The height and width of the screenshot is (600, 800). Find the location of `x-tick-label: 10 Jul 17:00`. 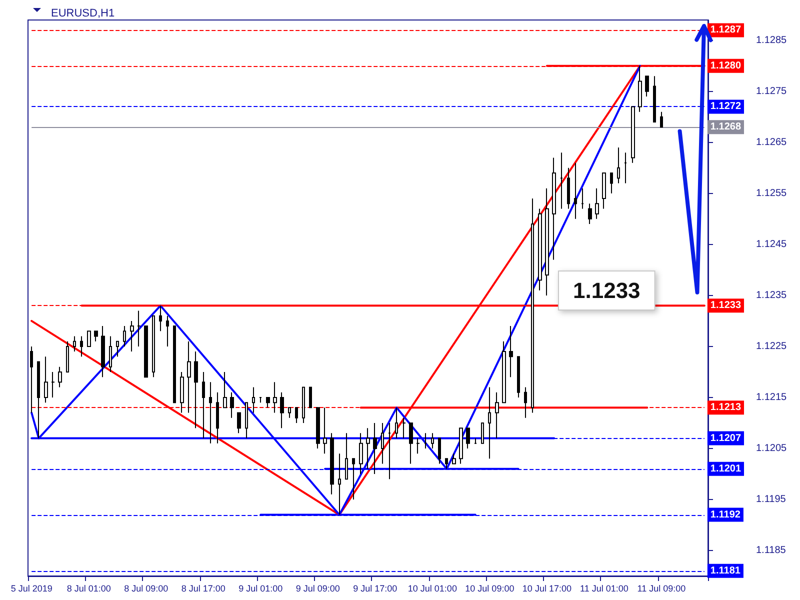

x-tick-label: 10 Jul 17:00 is located at coordinates (547, 589).